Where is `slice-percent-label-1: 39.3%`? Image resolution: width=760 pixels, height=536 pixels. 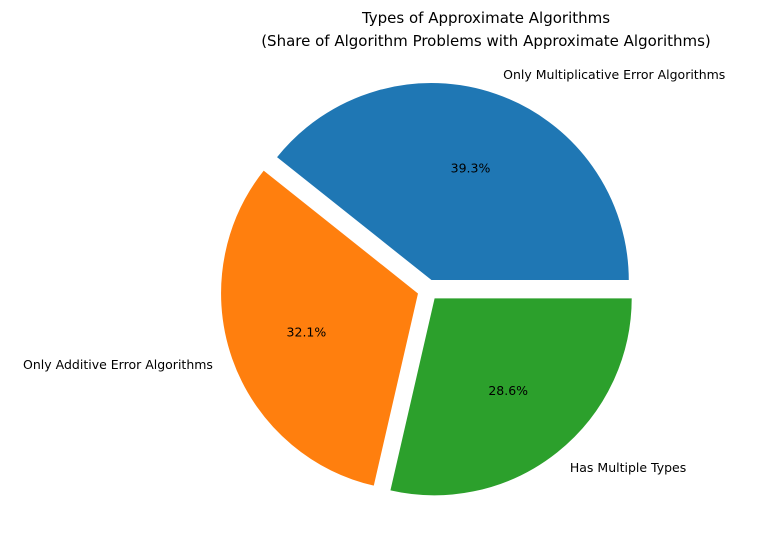
slice-percent-label-1: 39.3% is located at coordinates (471, 167).